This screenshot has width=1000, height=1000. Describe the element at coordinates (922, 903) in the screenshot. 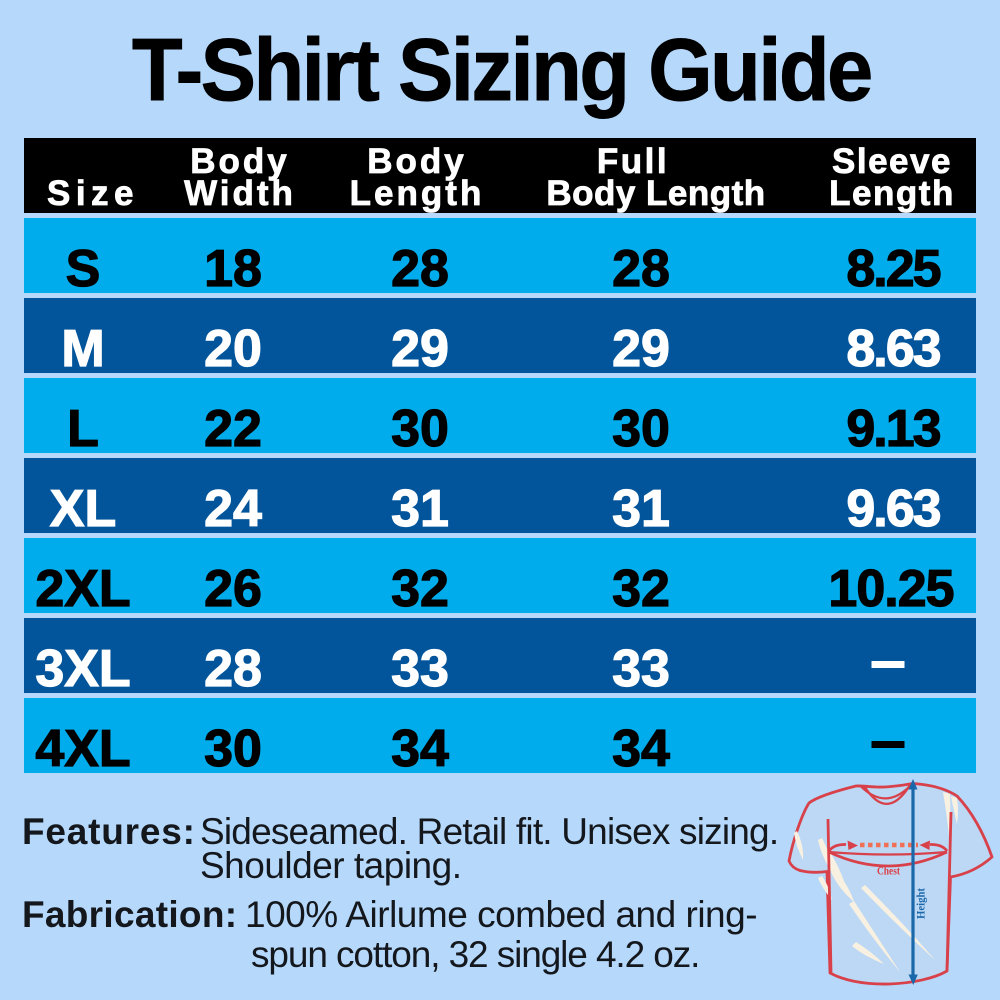

I see `svg-text: Height` at that location.